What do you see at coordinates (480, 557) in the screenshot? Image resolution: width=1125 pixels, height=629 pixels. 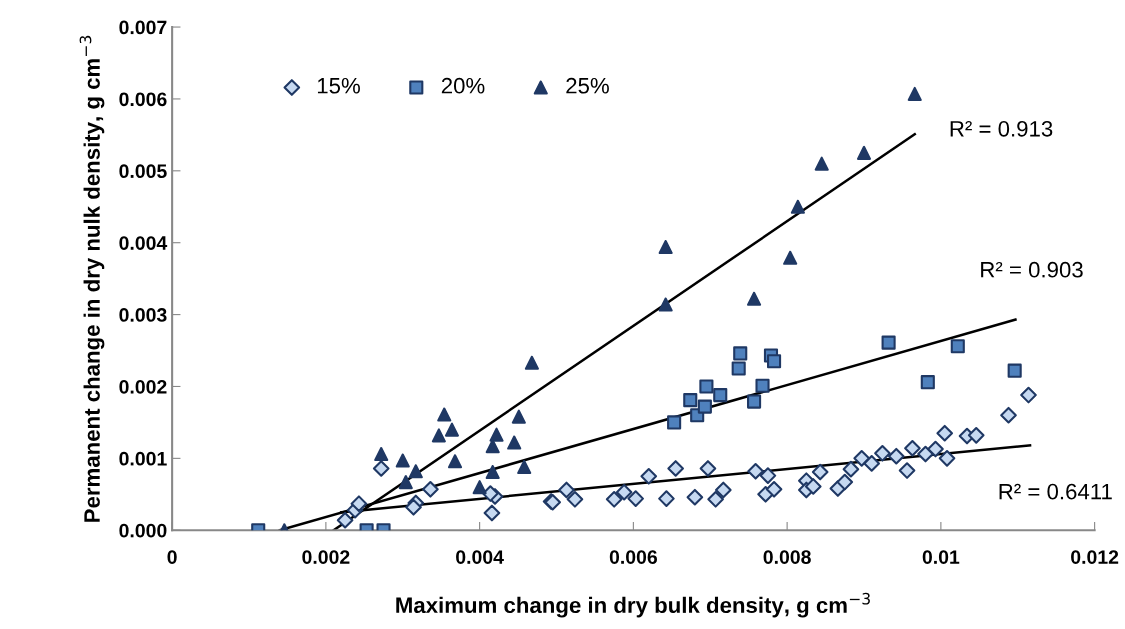 I see `x-tick-label: 0.004` at bounding box center [480, 557].